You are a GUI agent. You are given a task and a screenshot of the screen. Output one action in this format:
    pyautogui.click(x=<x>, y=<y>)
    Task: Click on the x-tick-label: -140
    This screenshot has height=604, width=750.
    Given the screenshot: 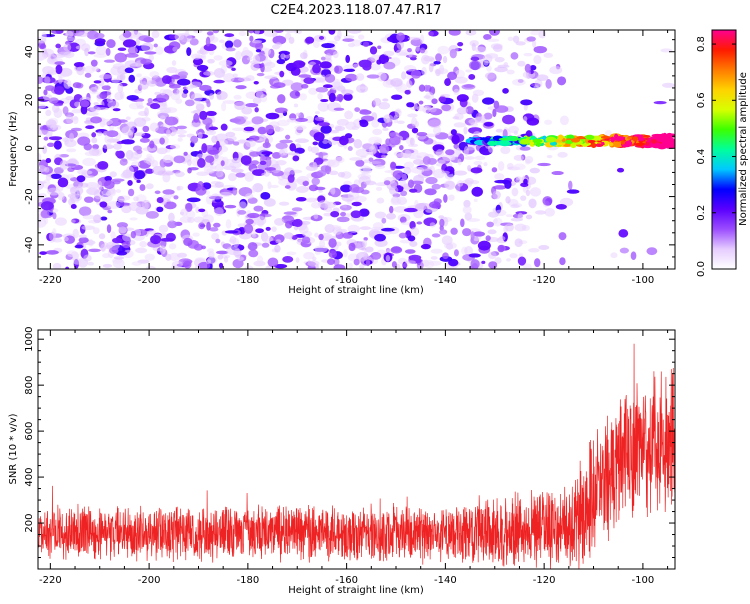 What is the action you would take?
    pyautogui.click(x=445, y=280)
    